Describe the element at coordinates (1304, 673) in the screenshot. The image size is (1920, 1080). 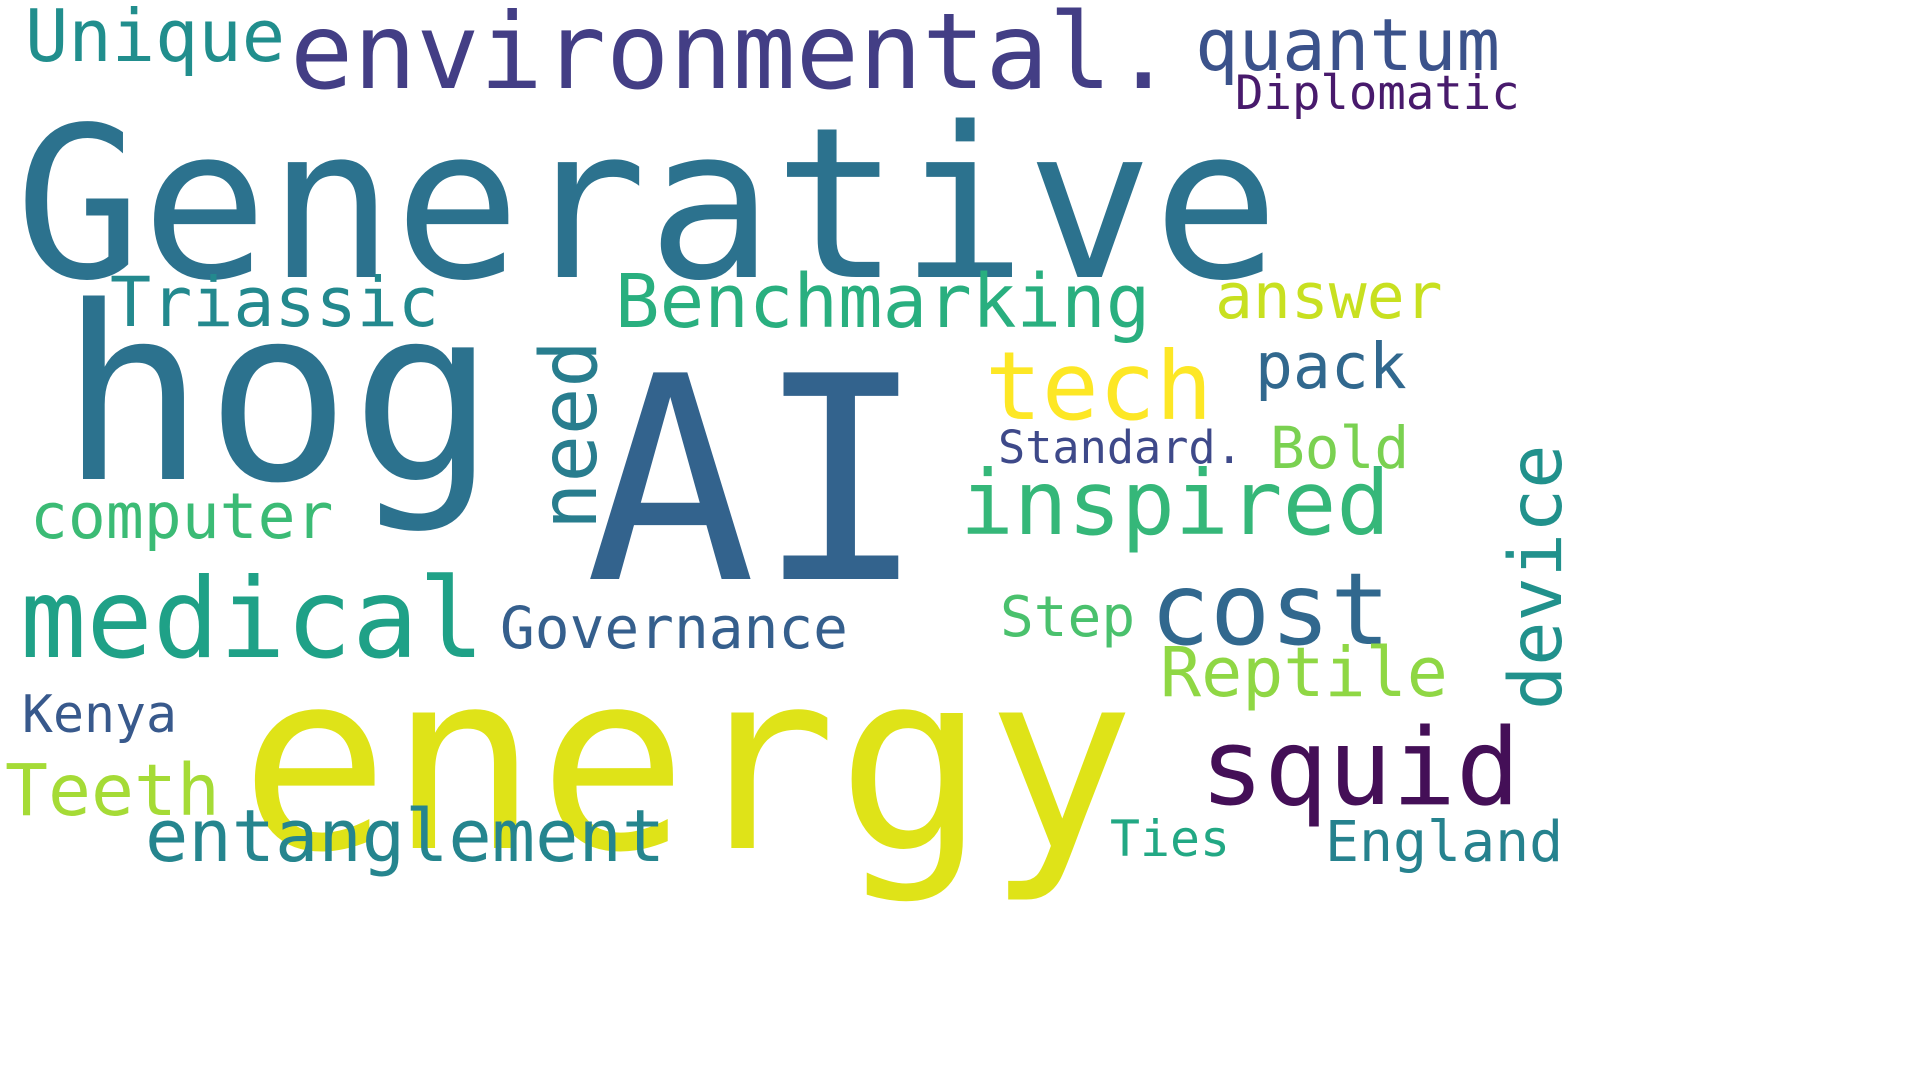
I see `word-reptile: Reptile` at that location.